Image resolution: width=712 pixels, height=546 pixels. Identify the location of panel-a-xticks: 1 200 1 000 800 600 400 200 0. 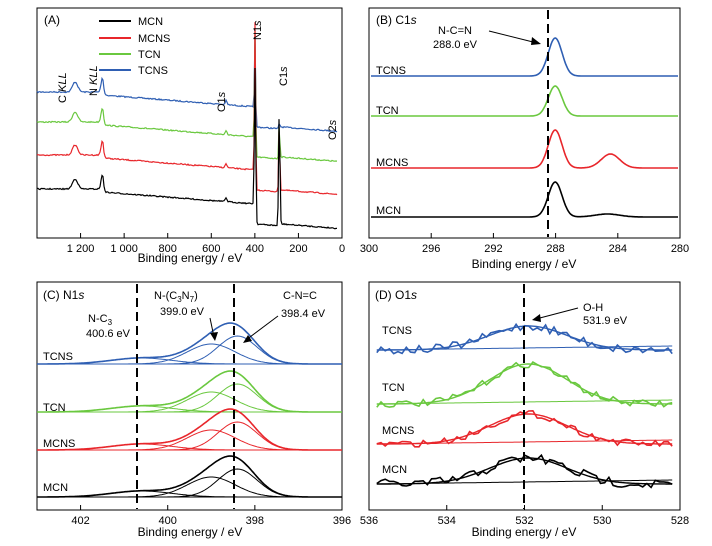
(206, 244).